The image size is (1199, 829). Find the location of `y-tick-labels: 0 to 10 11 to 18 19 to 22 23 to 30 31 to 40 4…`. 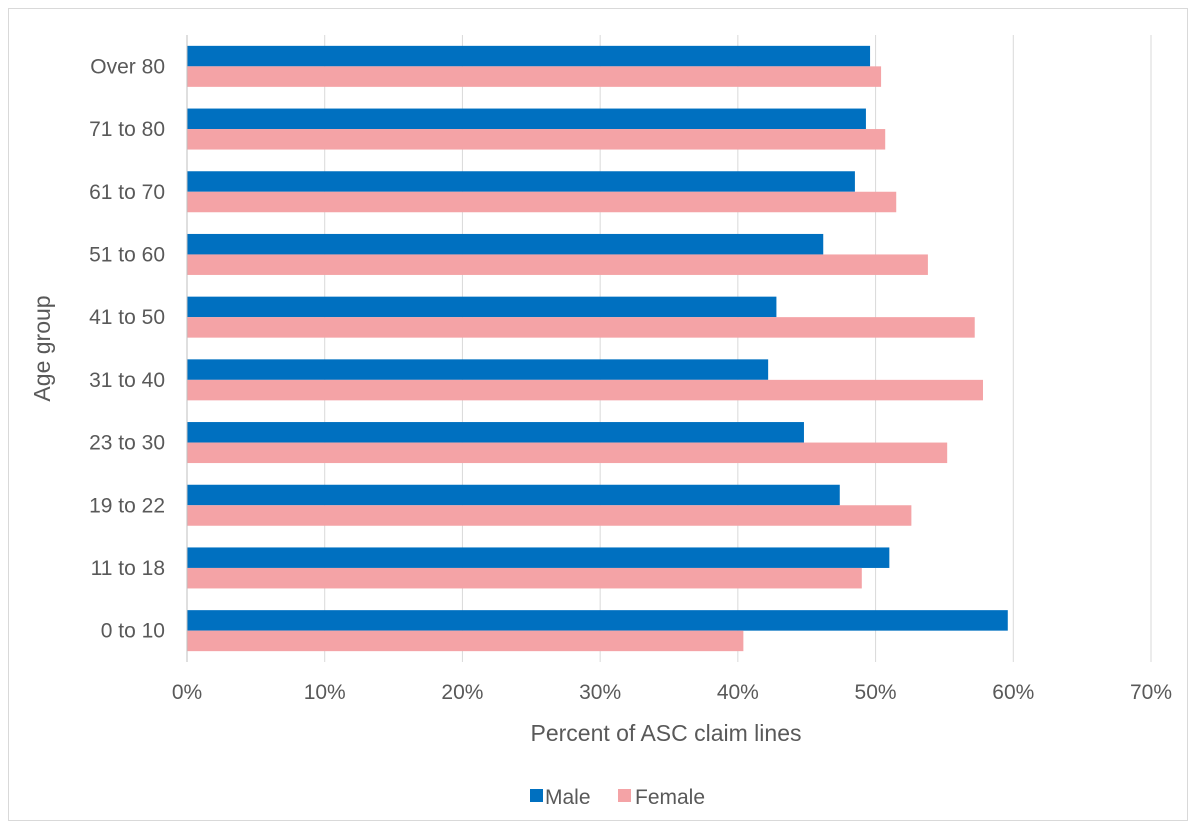

y-tick-labels: 0 to 10 11 to 18 19 to 22 23 to 30 31 to 40 4… is located at coordinates (127, 348).